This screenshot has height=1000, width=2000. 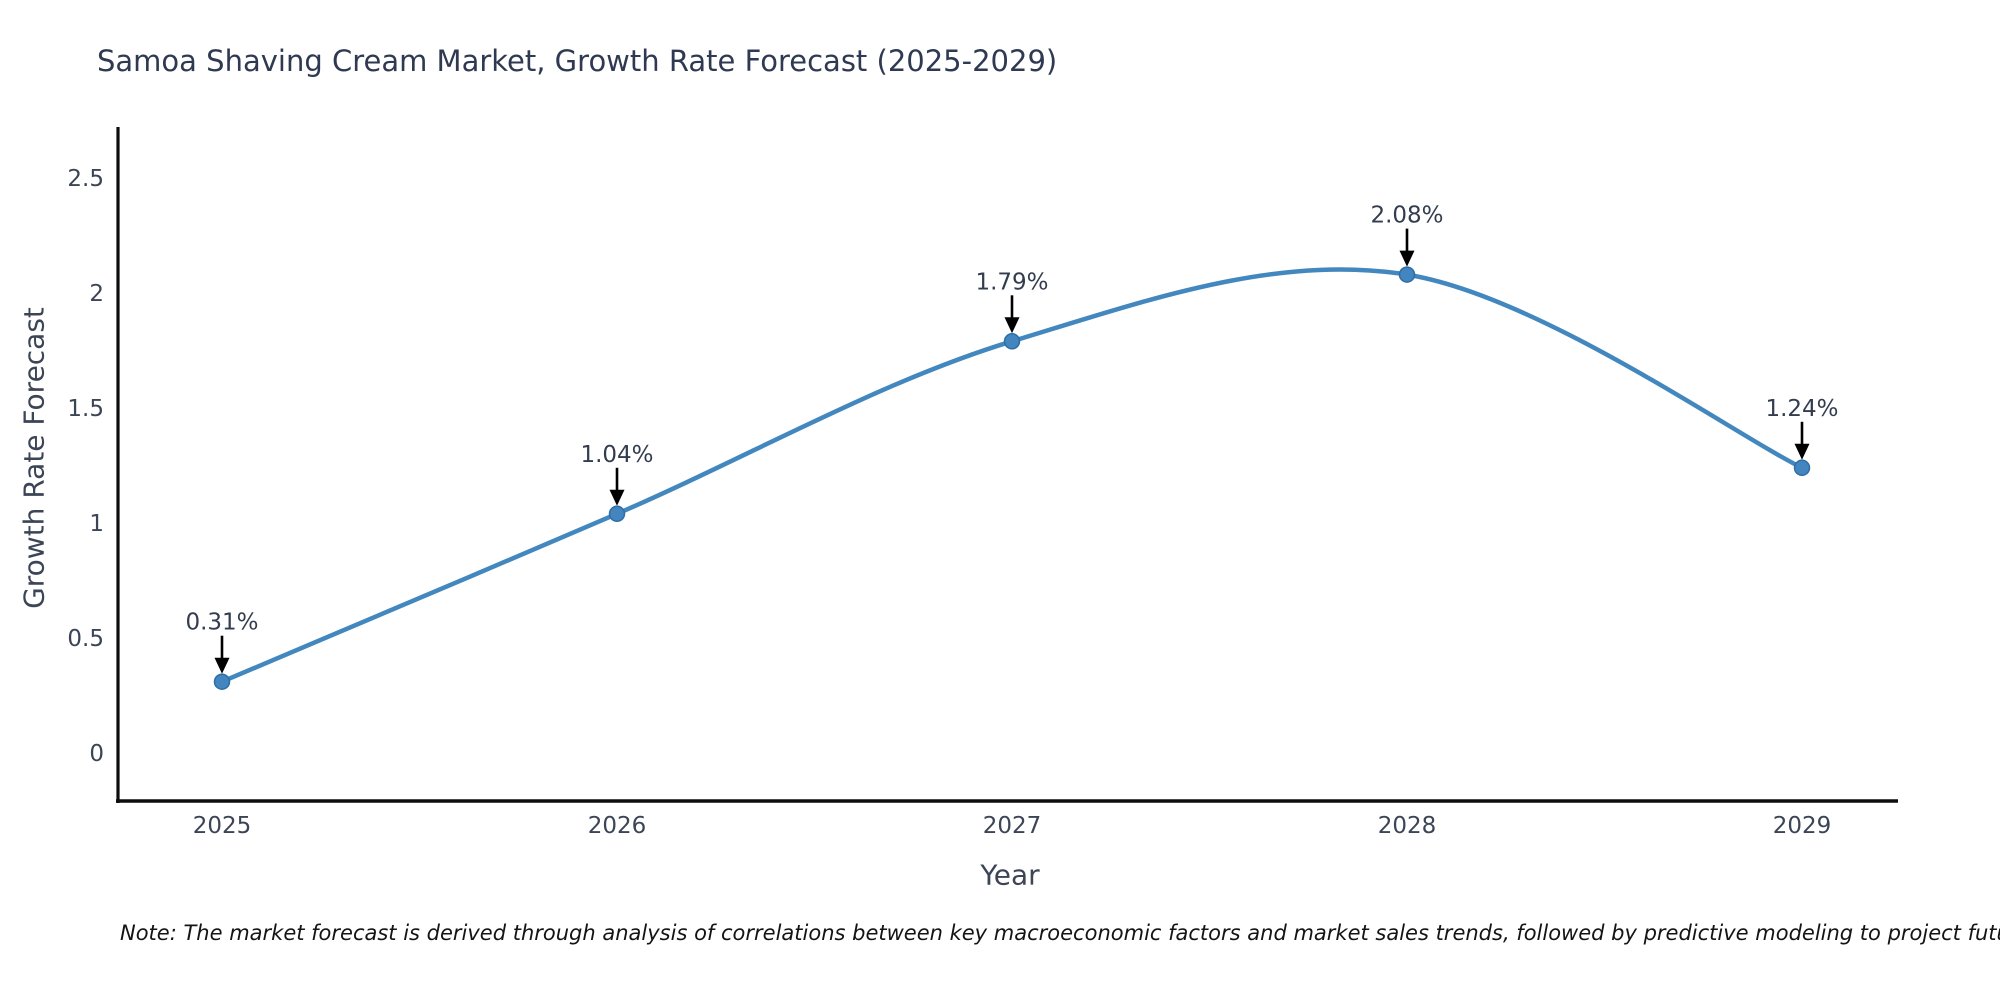 What do you see at coordinates (617, 826) in the screenshot?
I see `x-tick-label: 2026` at bounding box center [617, 826].